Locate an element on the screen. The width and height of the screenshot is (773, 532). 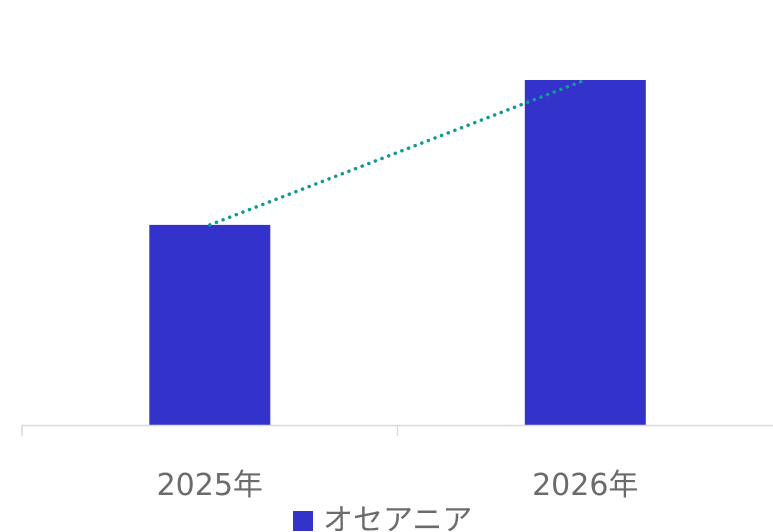
legend: オセアニア is located at coordinates (382, 517).